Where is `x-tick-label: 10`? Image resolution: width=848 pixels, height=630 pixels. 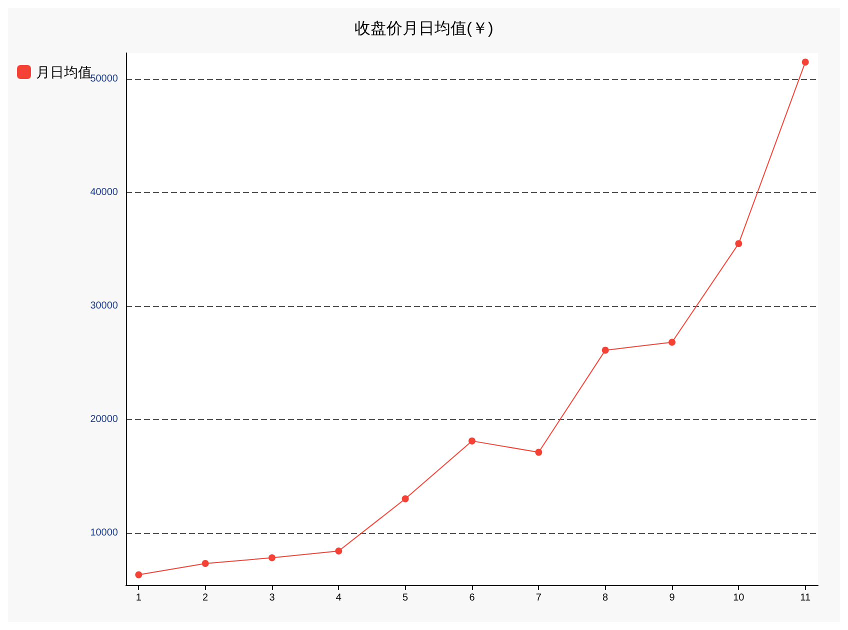 x-tick-label: 10 is located at coordinates (739, 598).